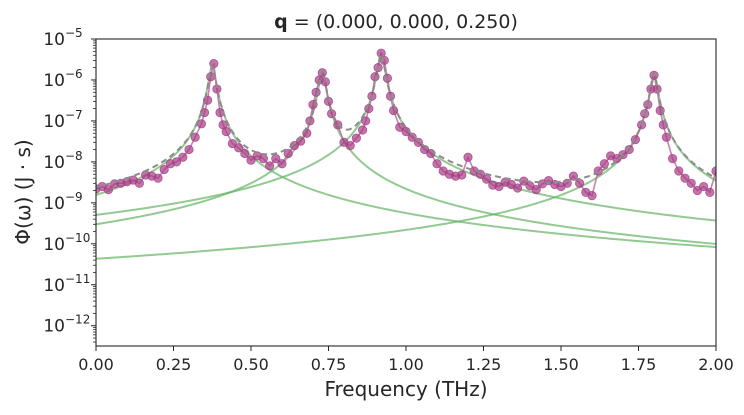 This screenshot has width=744, height=415. I want to click on y-tick-exponent: −11, so click(77, 279).